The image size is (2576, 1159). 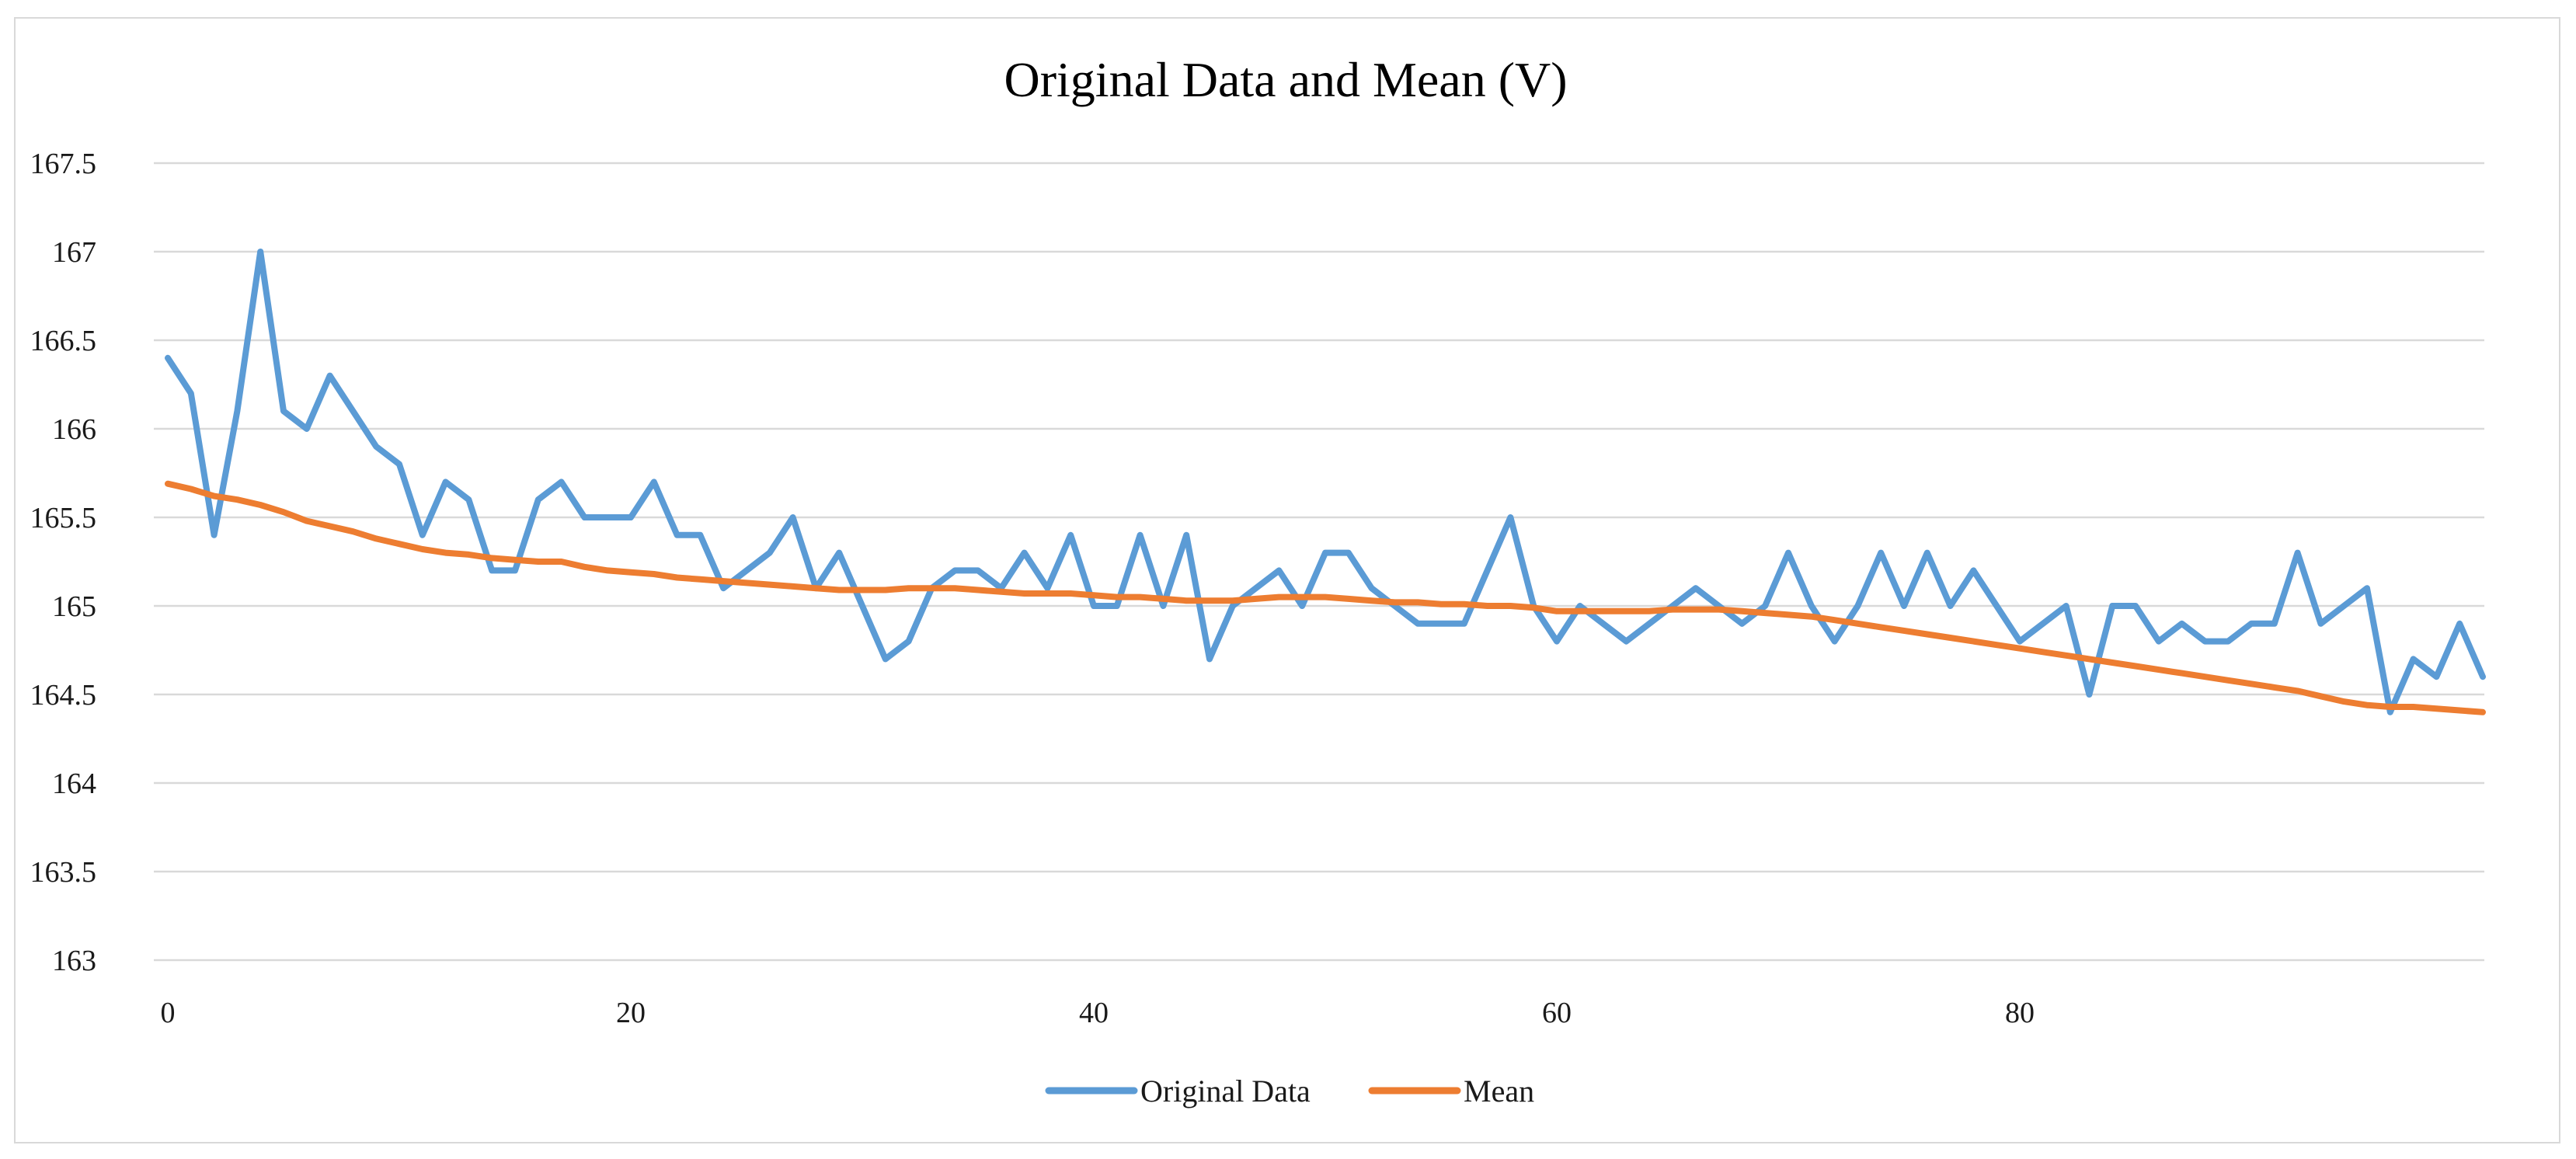 What do you see at coordinates (63, 518) in the screenshot?
I see `y-tick-label: 165.5` at bounding box center [63, 518].